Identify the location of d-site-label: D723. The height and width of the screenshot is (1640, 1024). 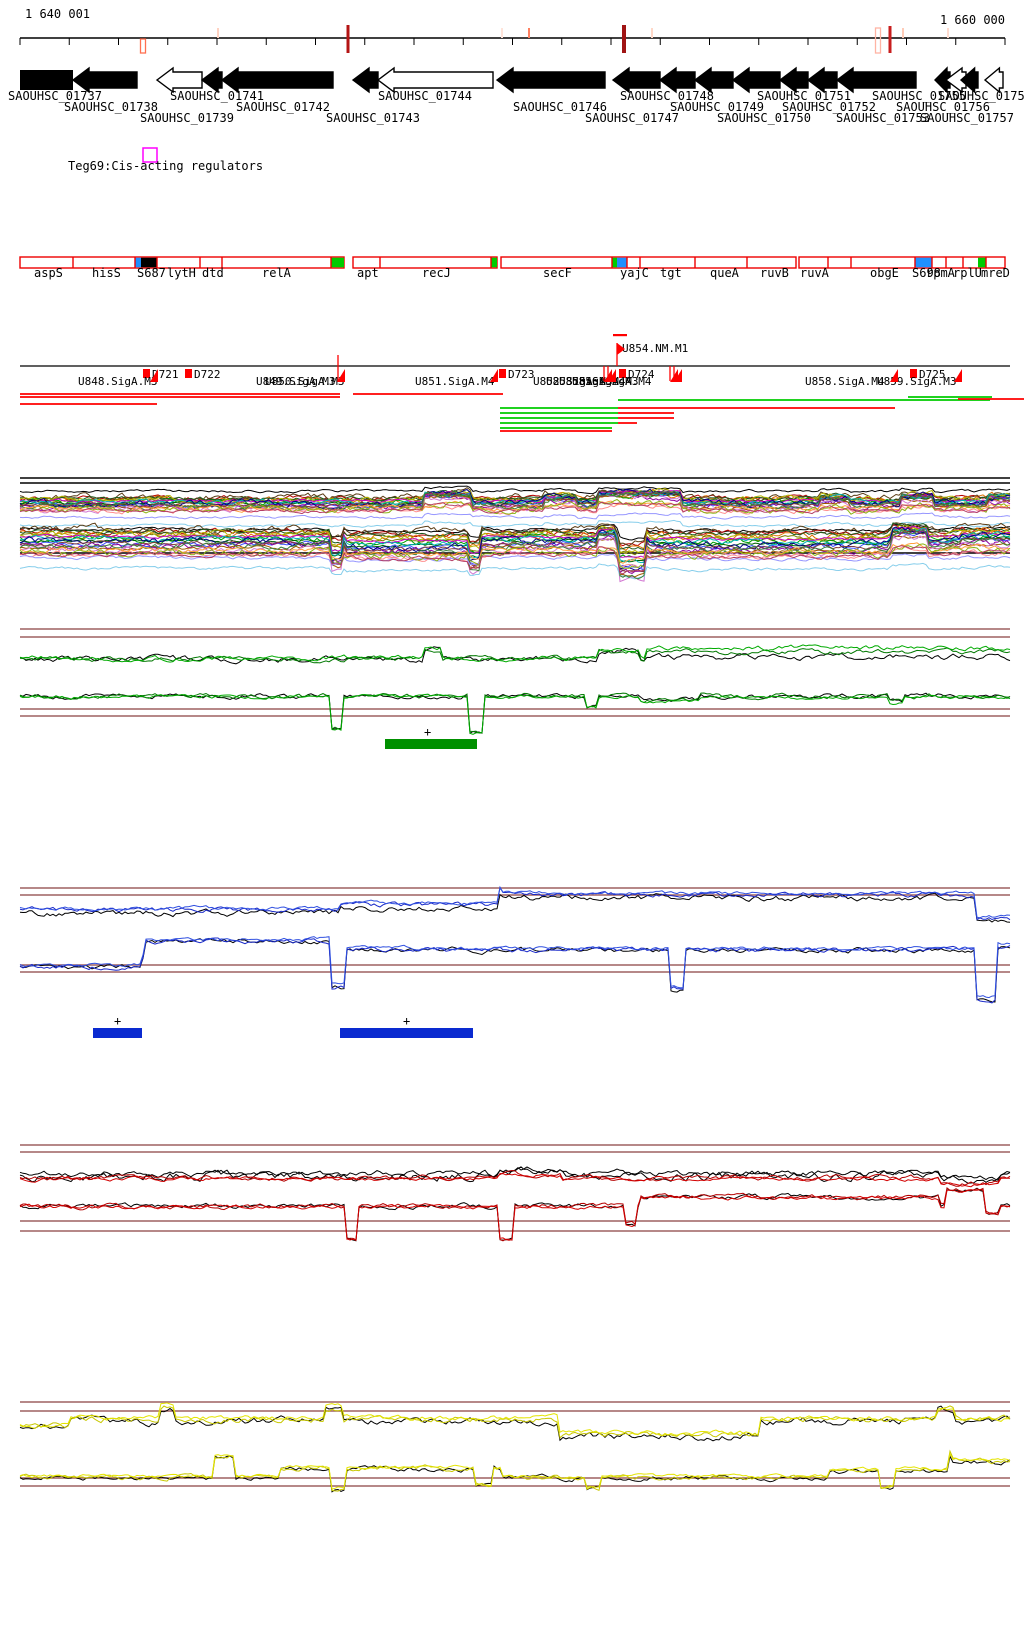
(521, 374).